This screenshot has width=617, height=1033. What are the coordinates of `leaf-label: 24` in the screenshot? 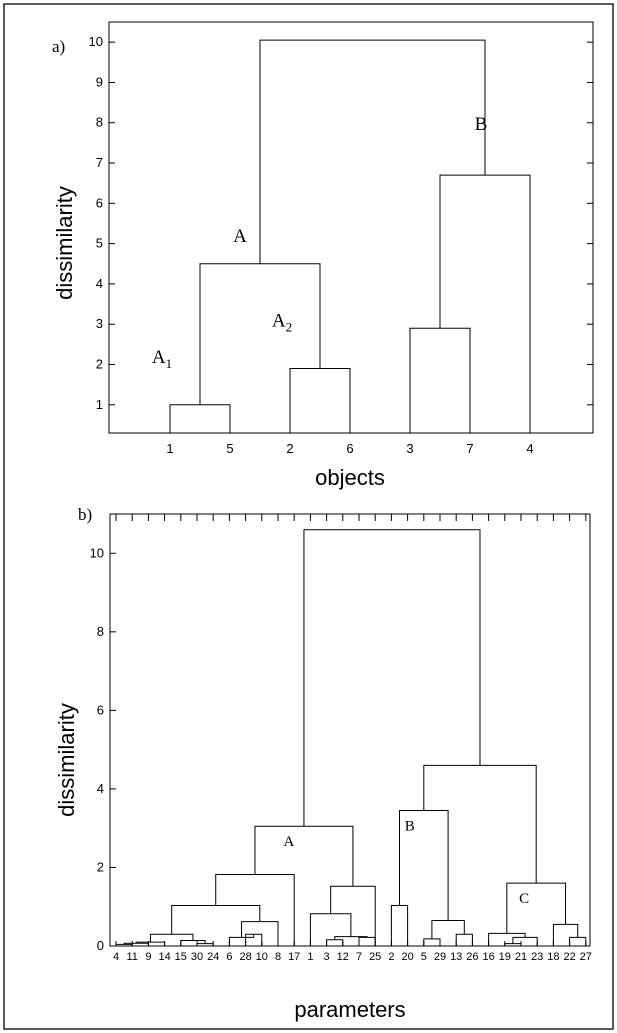 It's located at (213, 957).